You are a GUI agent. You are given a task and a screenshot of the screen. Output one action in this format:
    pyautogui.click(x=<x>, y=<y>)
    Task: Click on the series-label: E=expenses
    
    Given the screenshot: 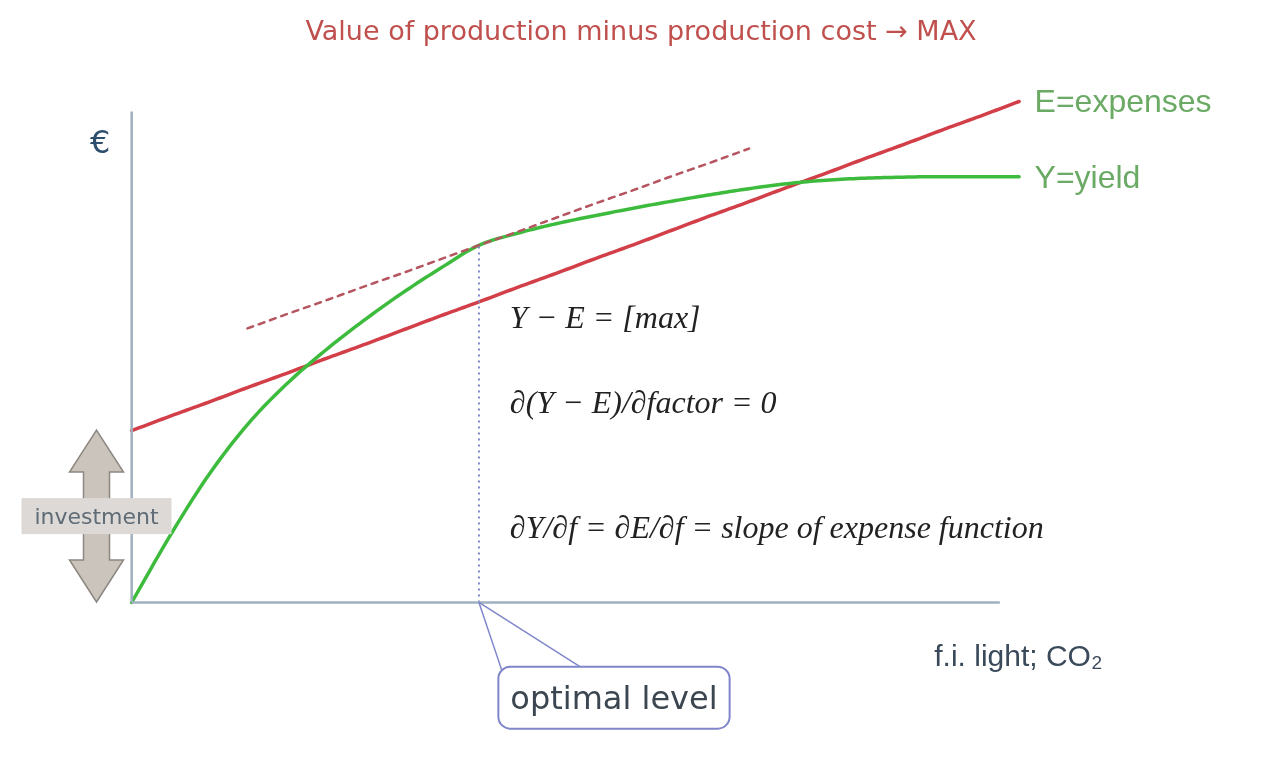 What is the action you would take?
    pyautogui.click(x=1123, y=101)
    